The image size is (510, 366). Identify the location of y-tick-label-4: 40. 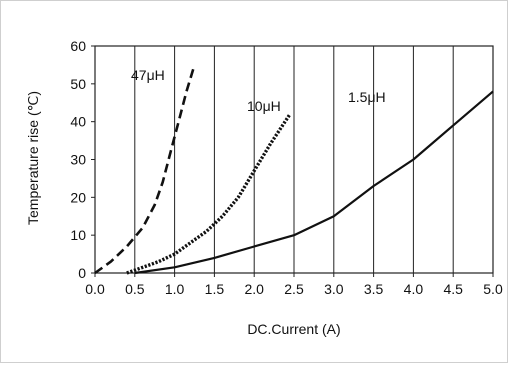
(78, 122).